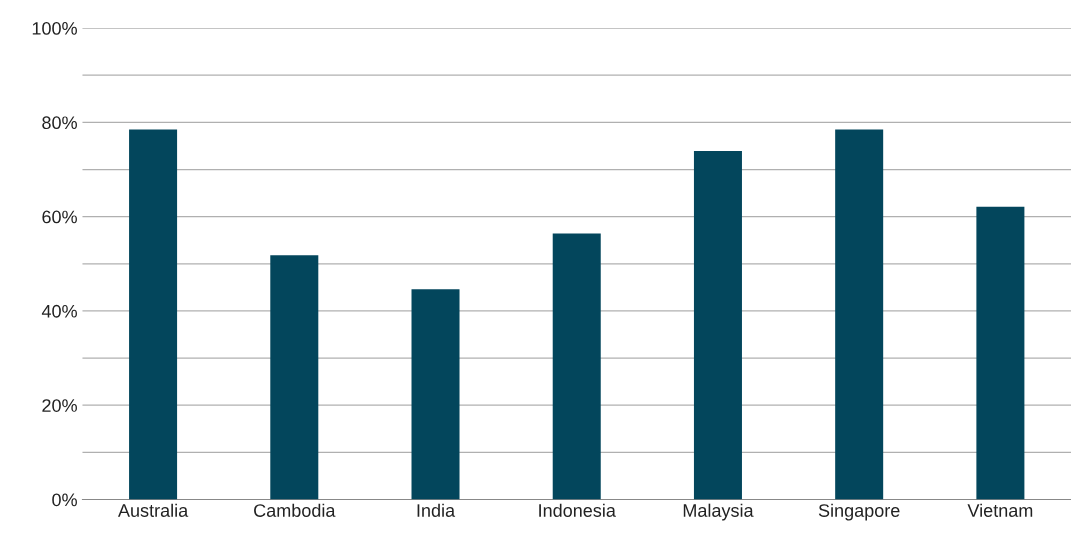 This screenshot has height=540, width=1071. I want to click on x-tick-label: Australia, so click(153, 510).